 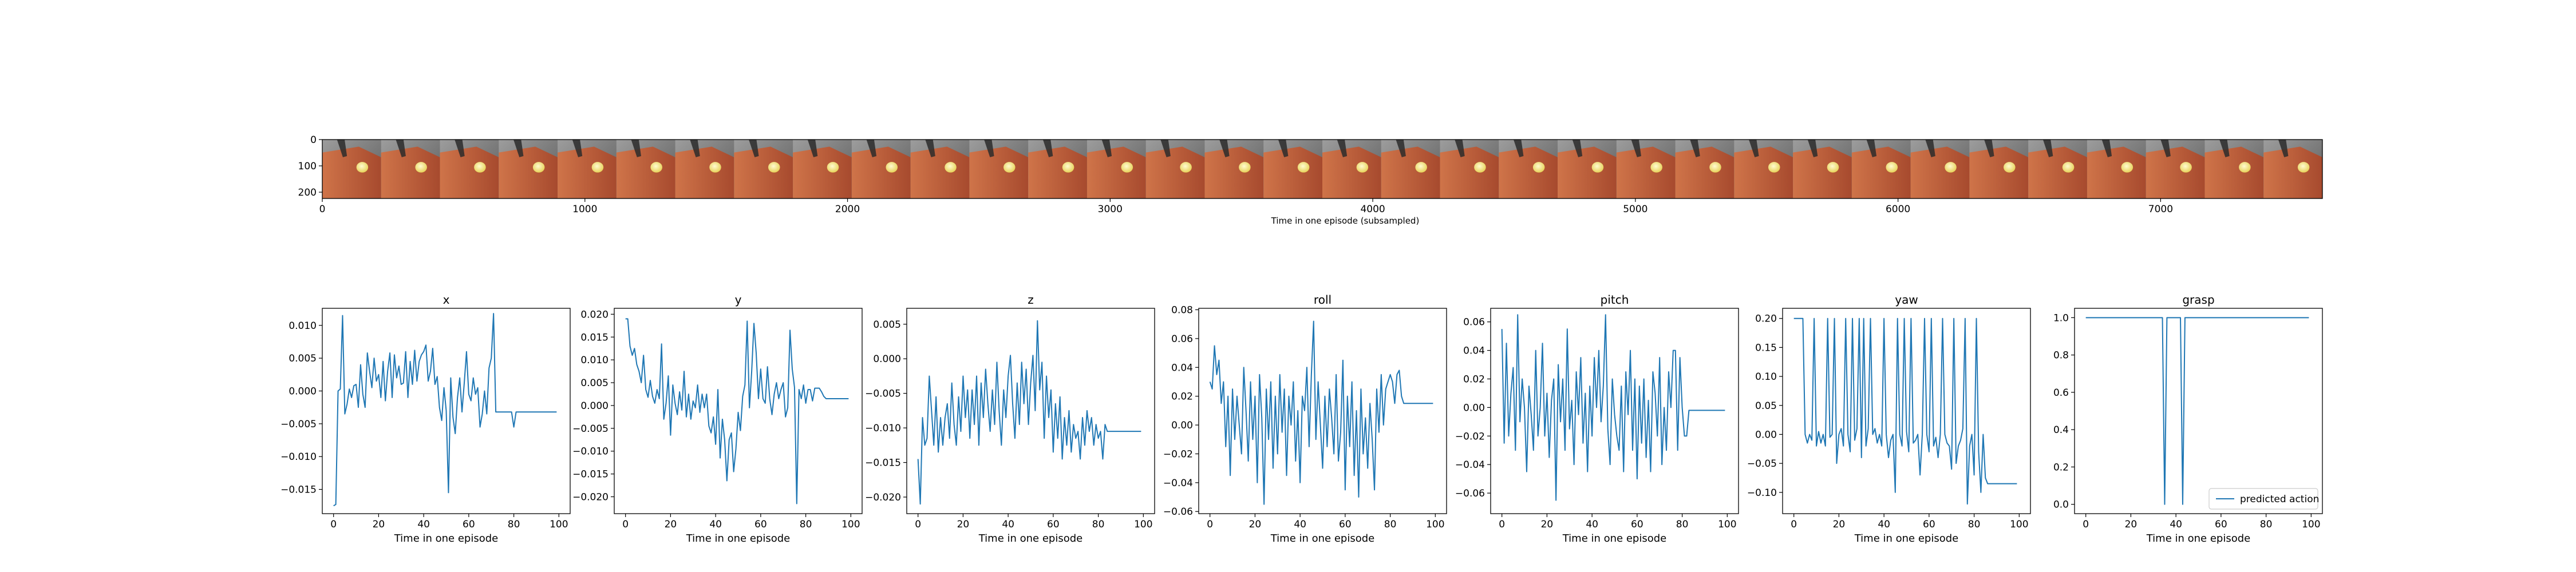 What do you see at coordinates (594, 360) in the screenshot?
I see `y-tick-label: 0.010` at bounding box center [594, 360].